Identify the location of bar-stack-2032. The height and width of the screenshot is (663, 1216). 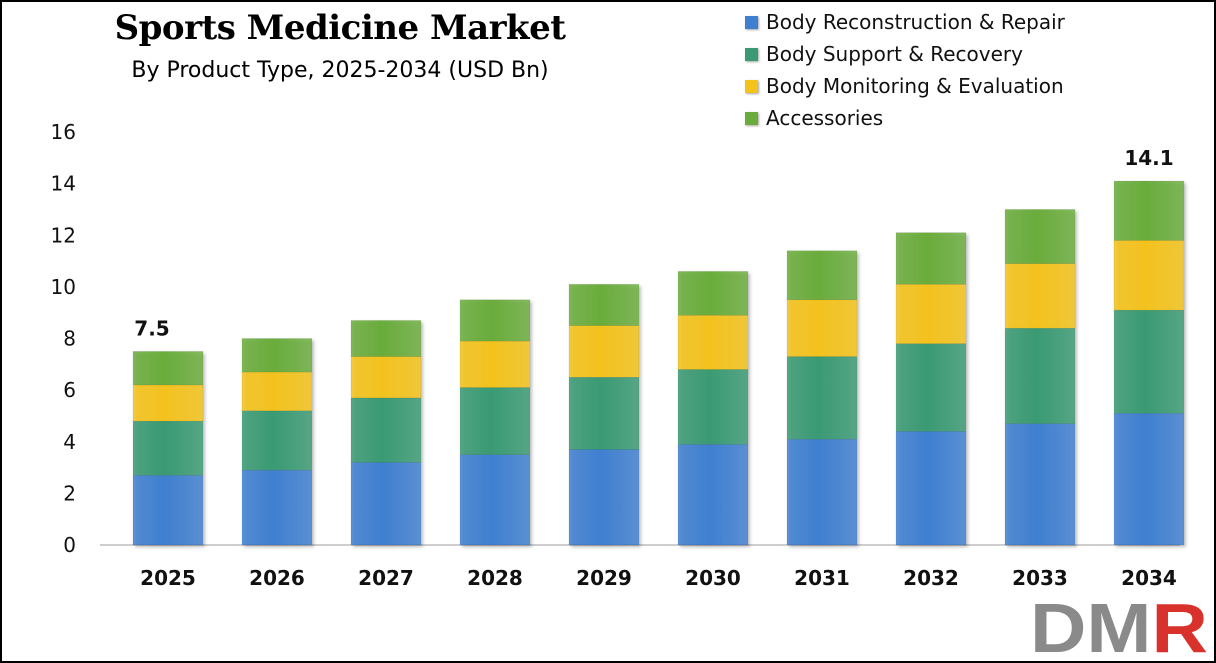
(931, 389).